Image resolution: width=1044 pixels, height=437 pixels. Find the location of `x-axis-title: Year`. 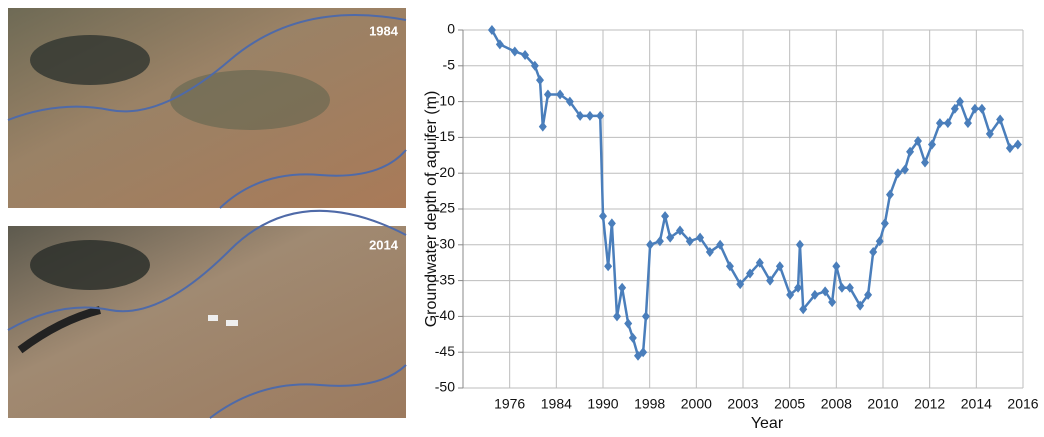

x-axis-title: Year is located at coordinates (767, 423).